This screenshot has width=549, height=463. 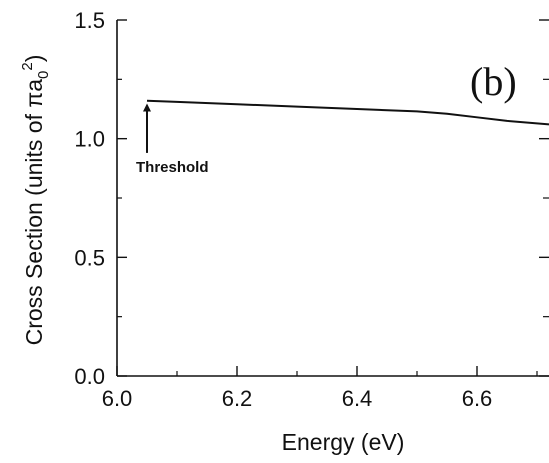 What do you see at coordinates (27, 66) in the screenshot?
I see `y-axis-label-superscript: 2` at bounding box center [27, 66].